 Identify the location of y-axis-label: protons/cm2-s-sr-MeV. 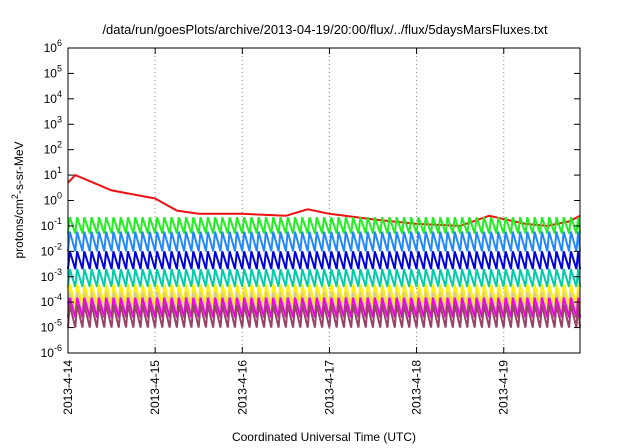
(18, 199).